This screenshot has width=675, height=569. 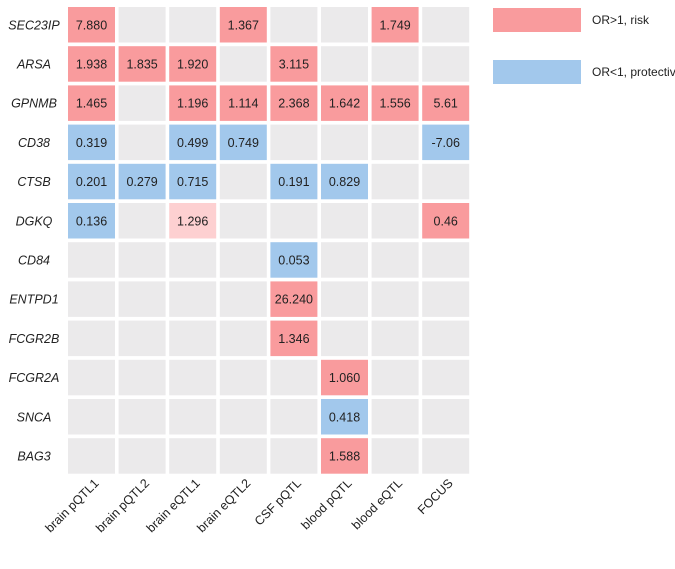 I want to click on cell-value-label: 2.368, so click(x=293, y=104).